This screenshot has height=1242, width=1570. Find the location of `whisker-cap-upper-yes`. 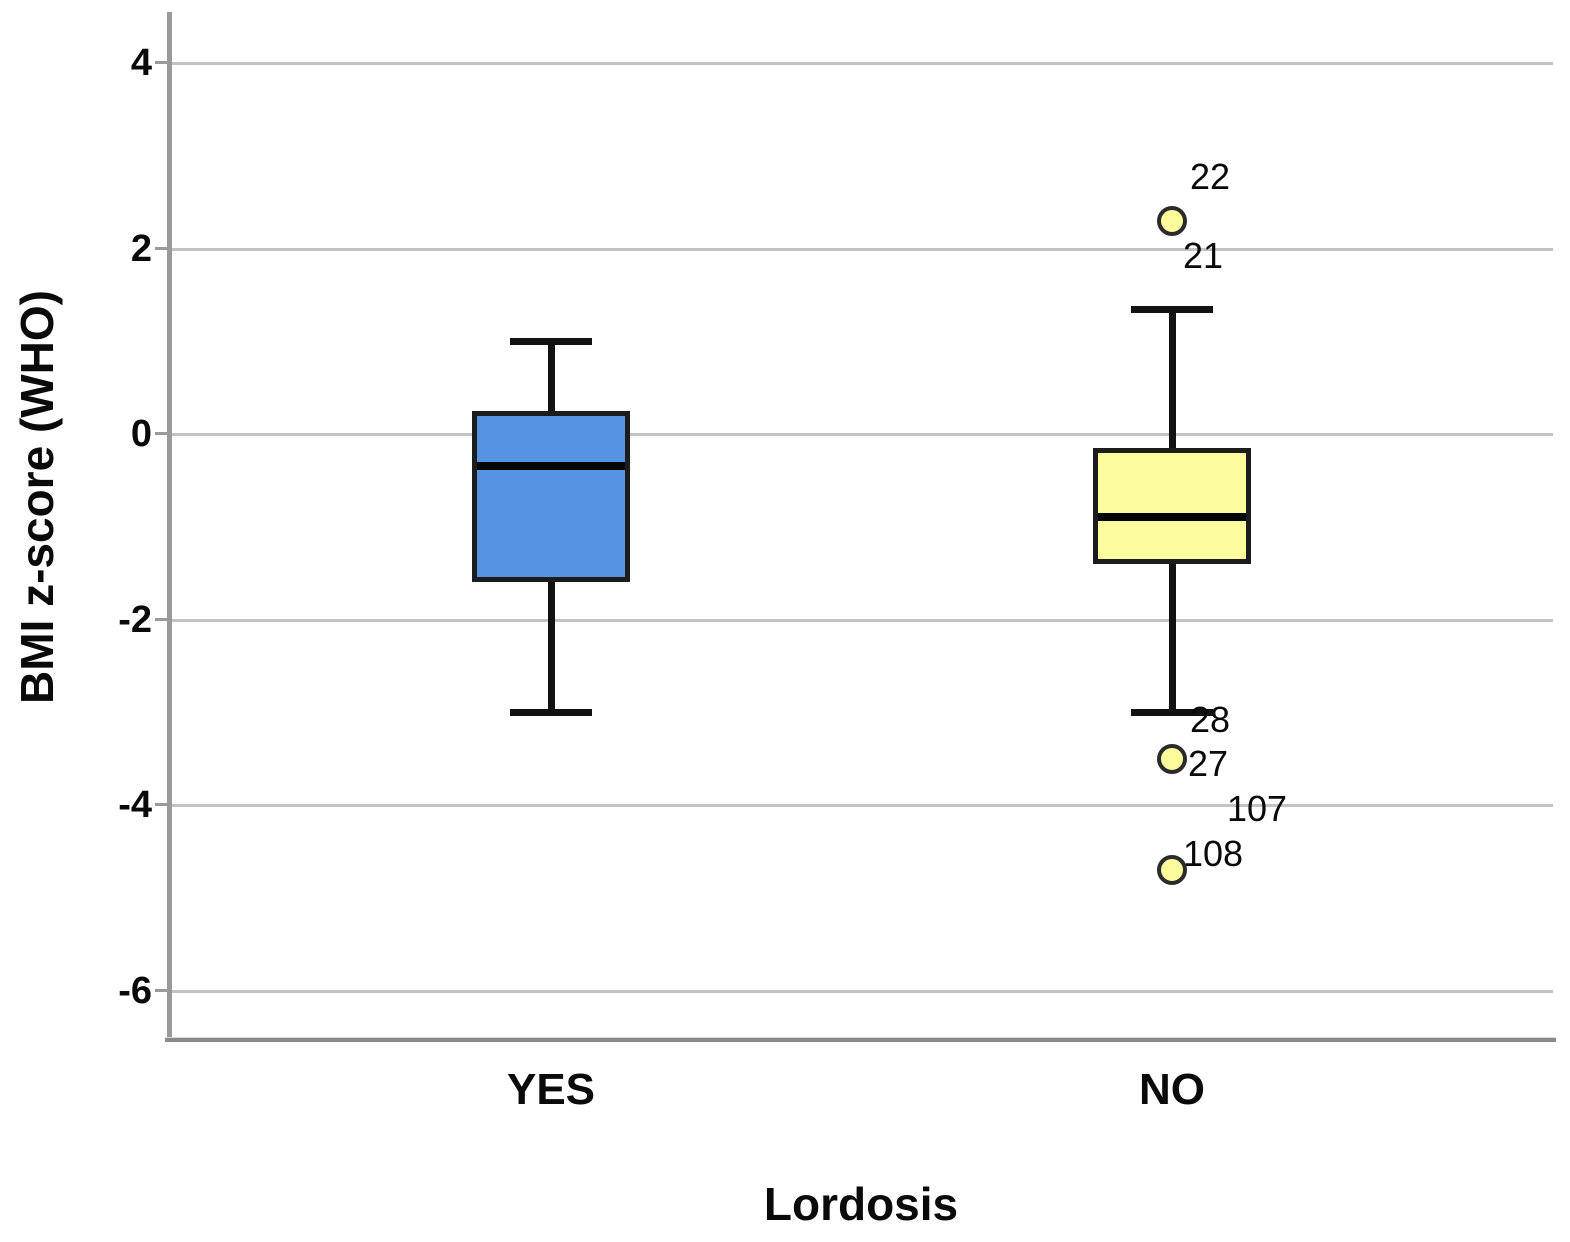

whisker-cap-upper-yes is located at coordinates (551, 342).